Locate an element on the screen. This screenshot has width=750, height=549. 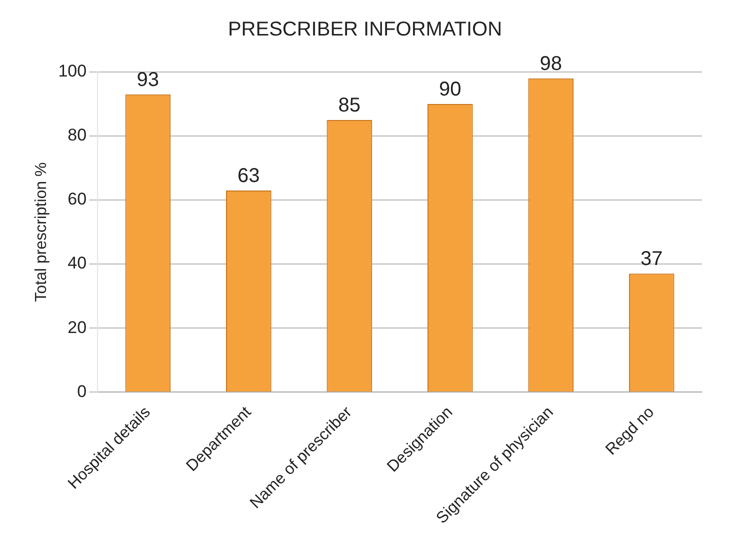
y-tick-label: 0 is located at coordinates (82, 391).